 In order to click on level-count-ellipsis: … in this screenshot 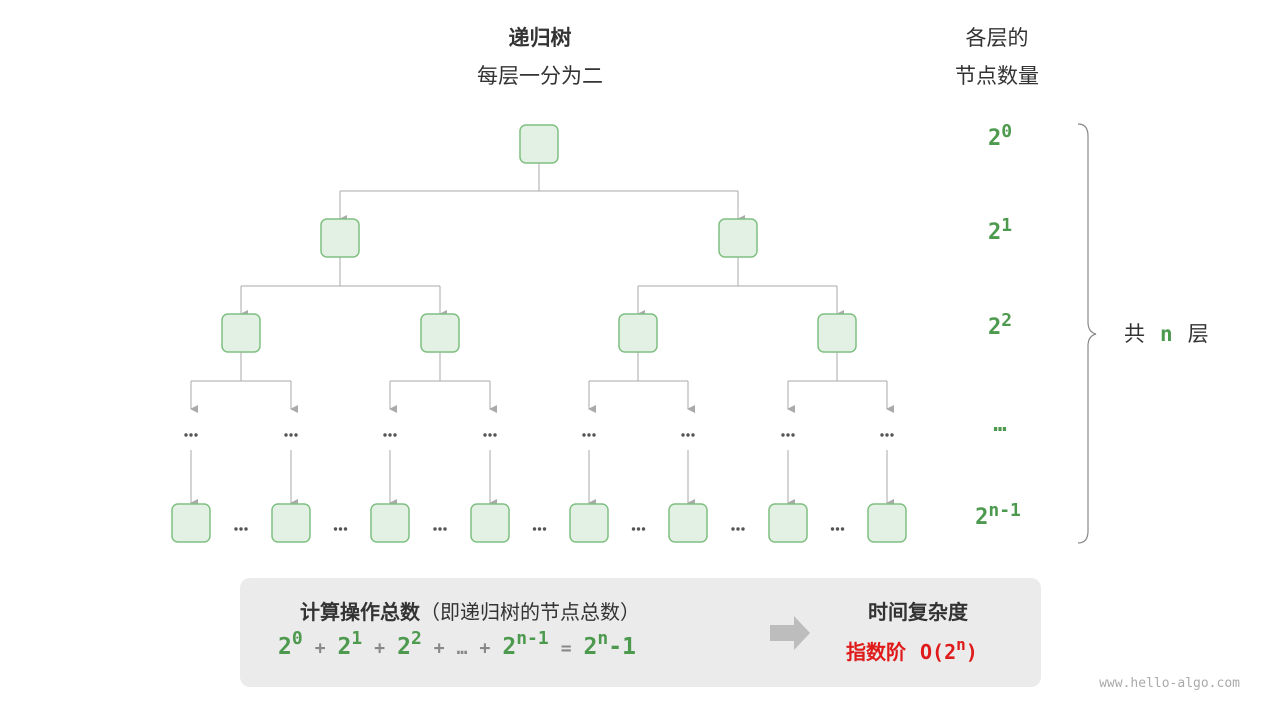, I will do `click(1000, 424)`.